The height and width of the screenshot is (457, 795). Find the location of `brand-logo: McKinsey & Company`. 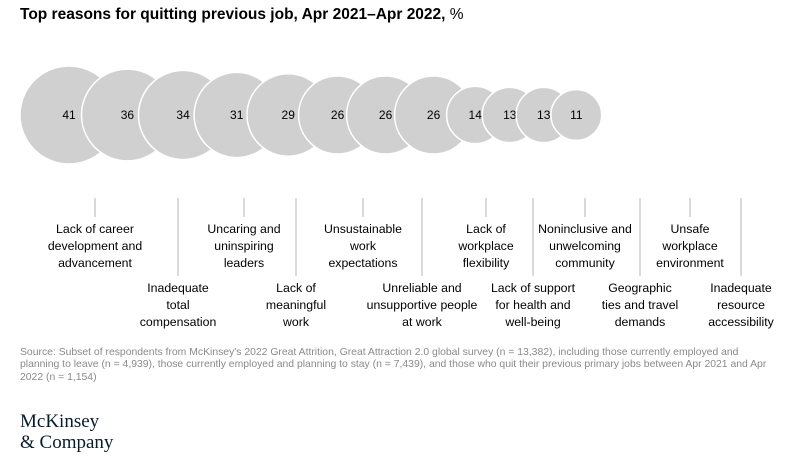

brand-logo: McKinsey & Company is located at coordinates (66, 432).